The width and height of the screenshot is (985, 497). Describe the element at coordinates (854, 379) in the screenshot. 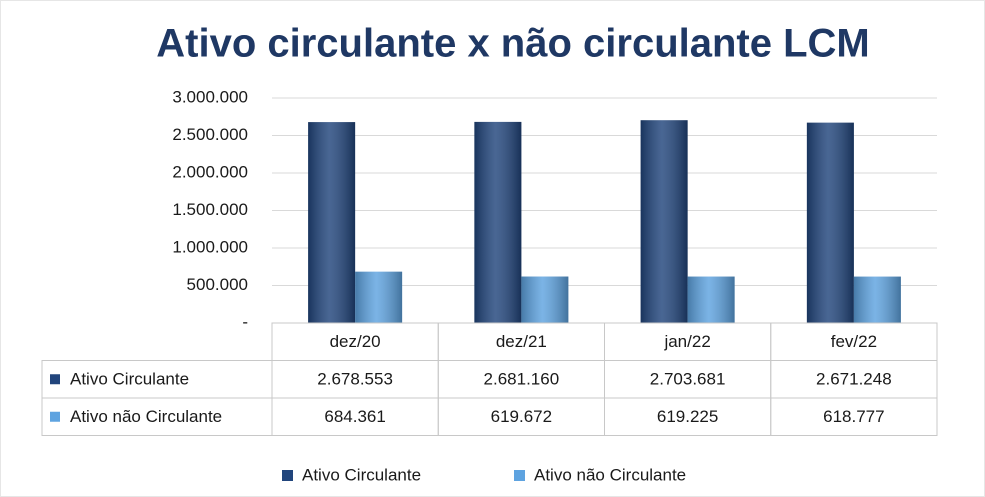

I see `table-value: 2.671.248` at that location.